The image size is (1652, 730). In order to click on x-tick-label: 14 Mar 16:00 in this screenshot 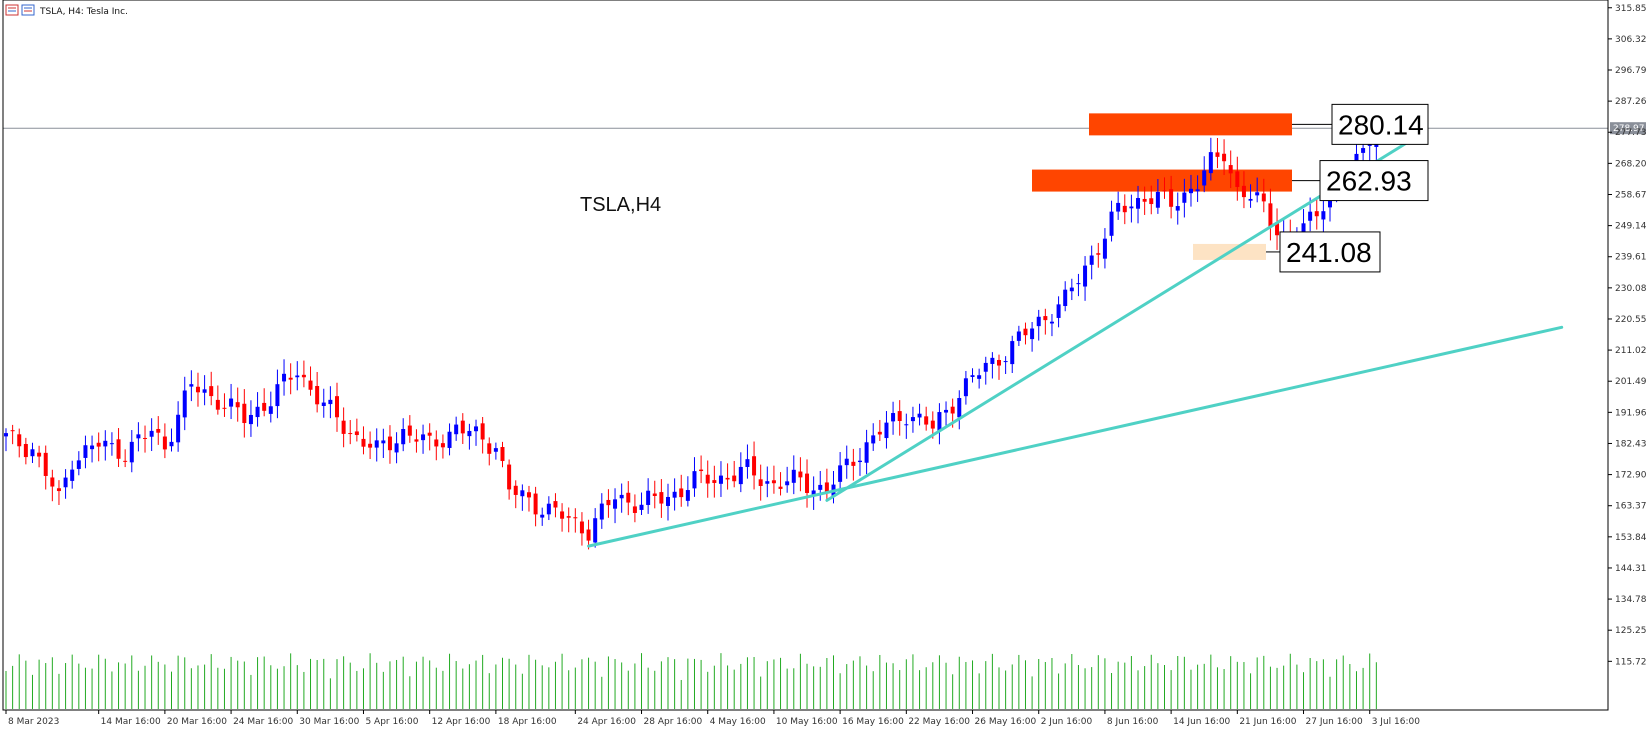, I will do `click(131, 722)`.